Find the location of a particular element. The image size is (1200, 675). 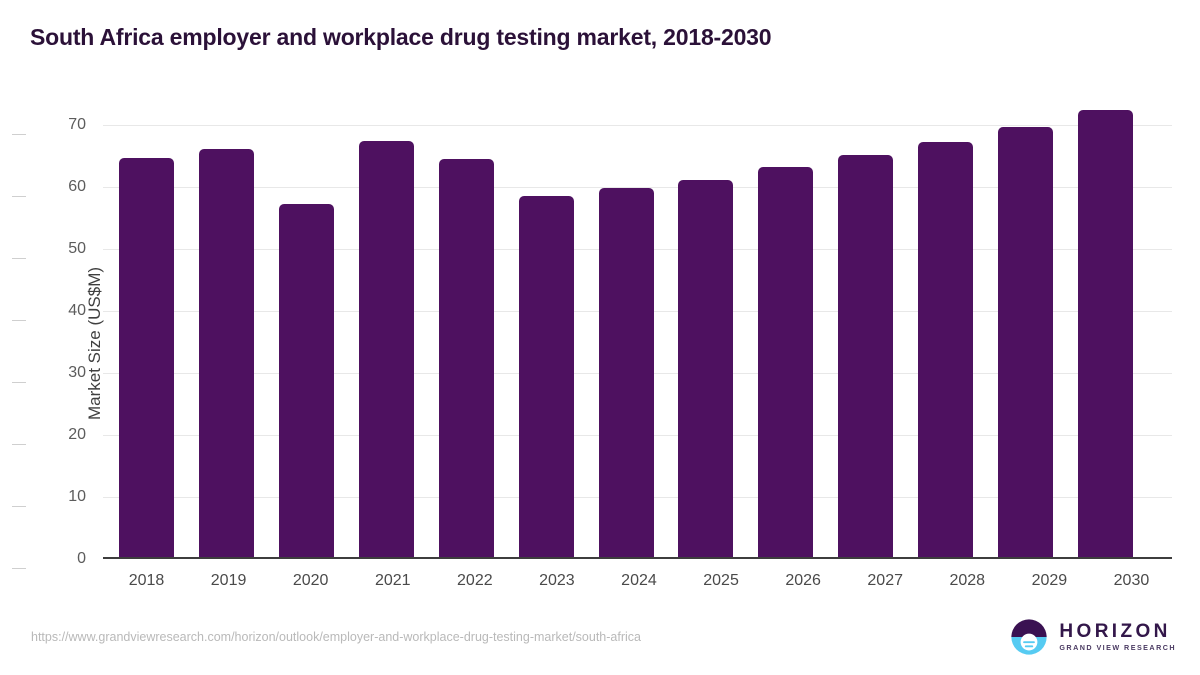

x-axis-tick-label: 2021 is located at coordinates (392, 580).